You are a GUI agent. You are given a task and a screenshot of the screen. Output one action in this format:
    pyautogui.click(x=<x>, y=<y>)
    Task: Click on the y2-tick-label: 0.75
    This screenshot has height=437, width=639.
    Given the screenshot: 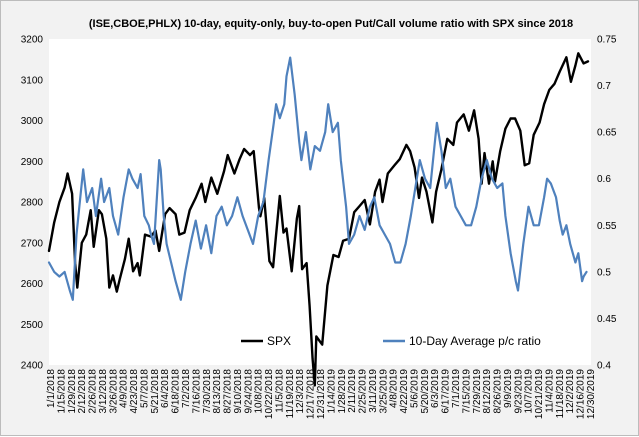 What is the action you would take?
    pyautogui.click(x=607, y=40)
    